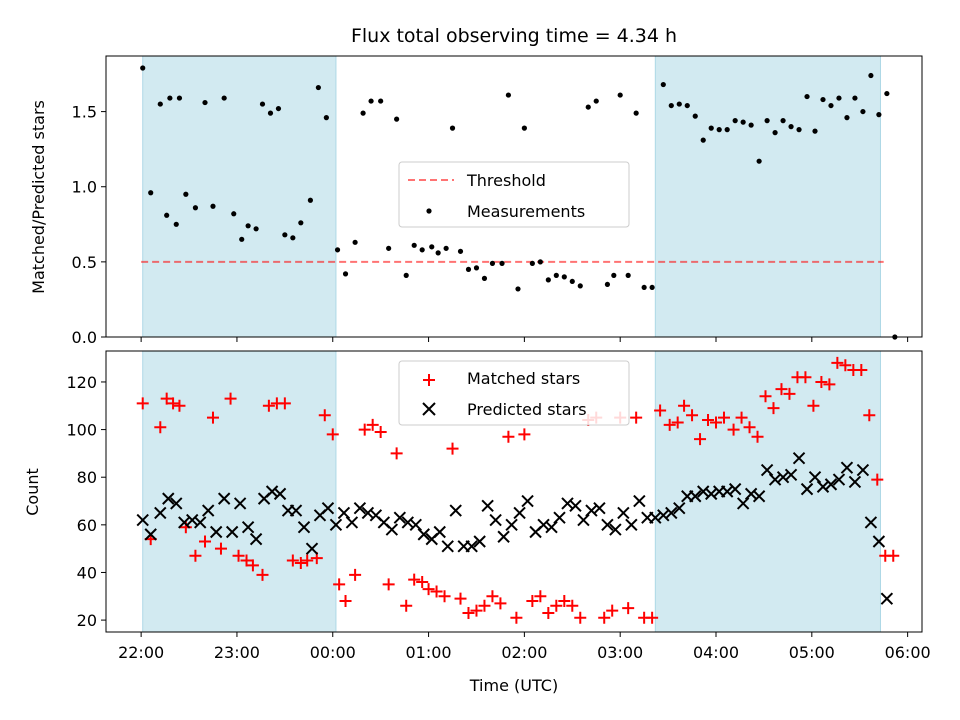 This screenshot has height=720, width=960. What do you see at coordinates (81, 430) in the screenshot?
I see `bottom-y-tick-label: 100` at bounding box center [81, 430].